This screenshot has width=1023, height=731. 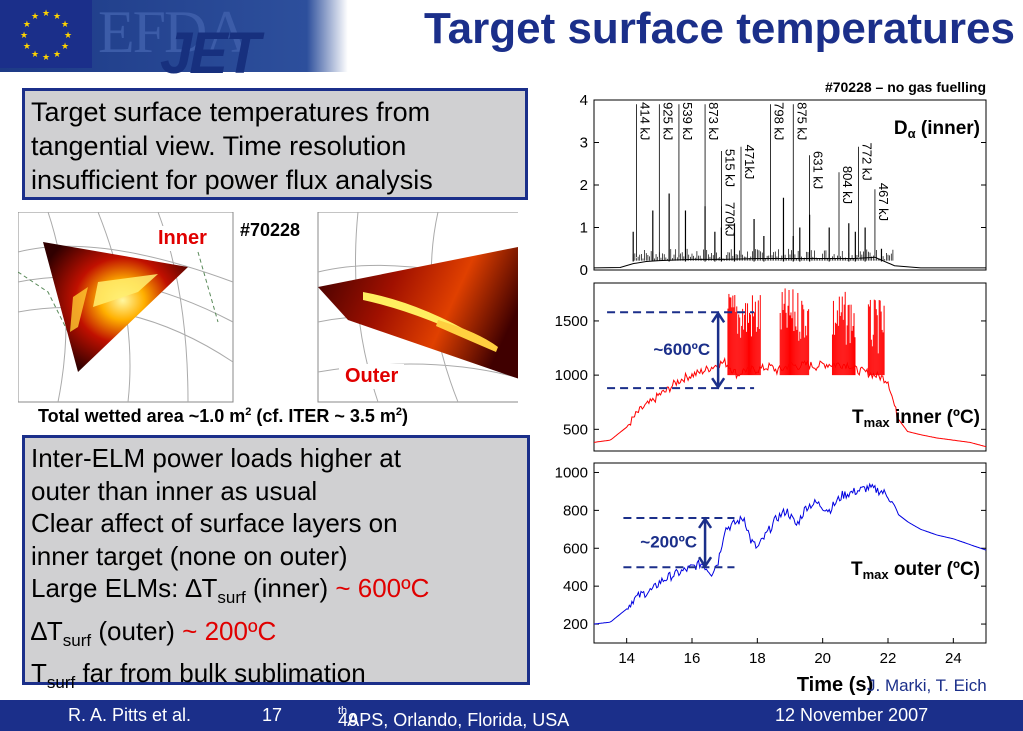 I want to click on finding-line-2: outer than inner as usual, so click(x=174, y=490).